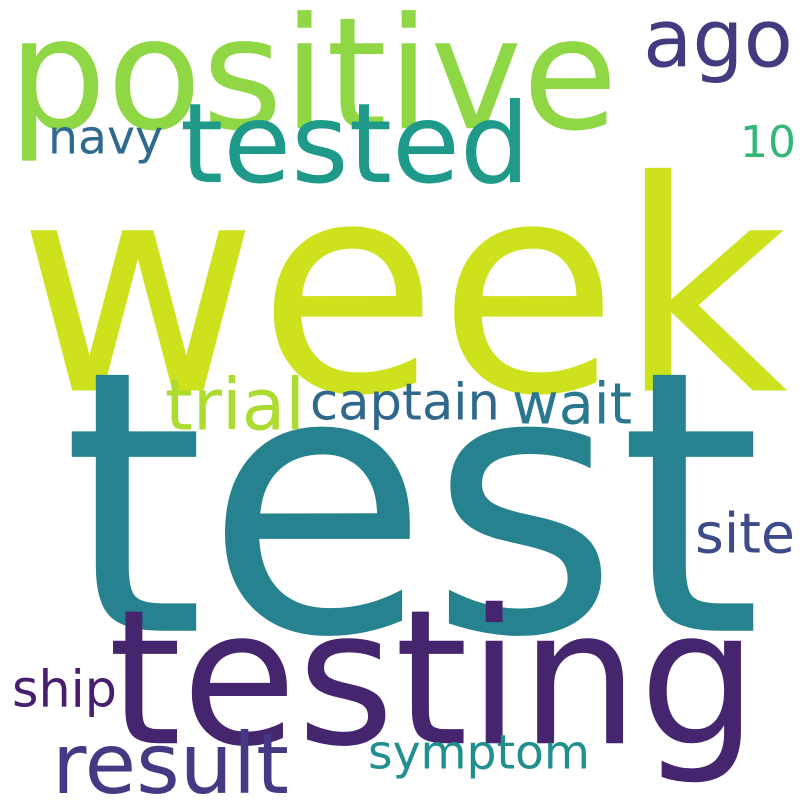 The height and width of the screenshot is (800, 800). I want to click on word-trial: trial, so click(235, 405).